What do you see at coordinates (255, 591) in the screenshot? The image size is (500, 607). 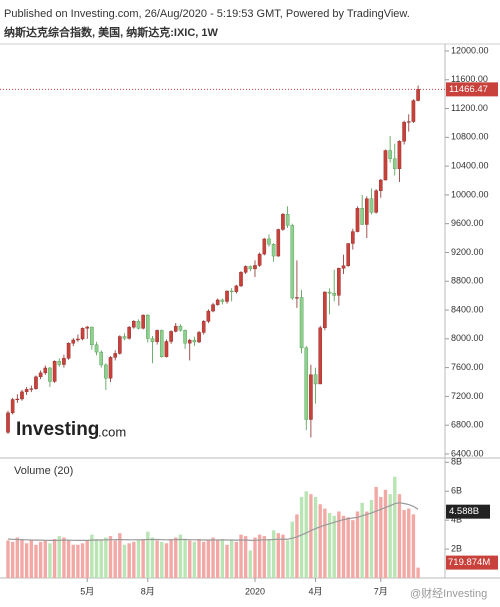 I see `x-tick-label: 2020` at bounding box center [255, 591].